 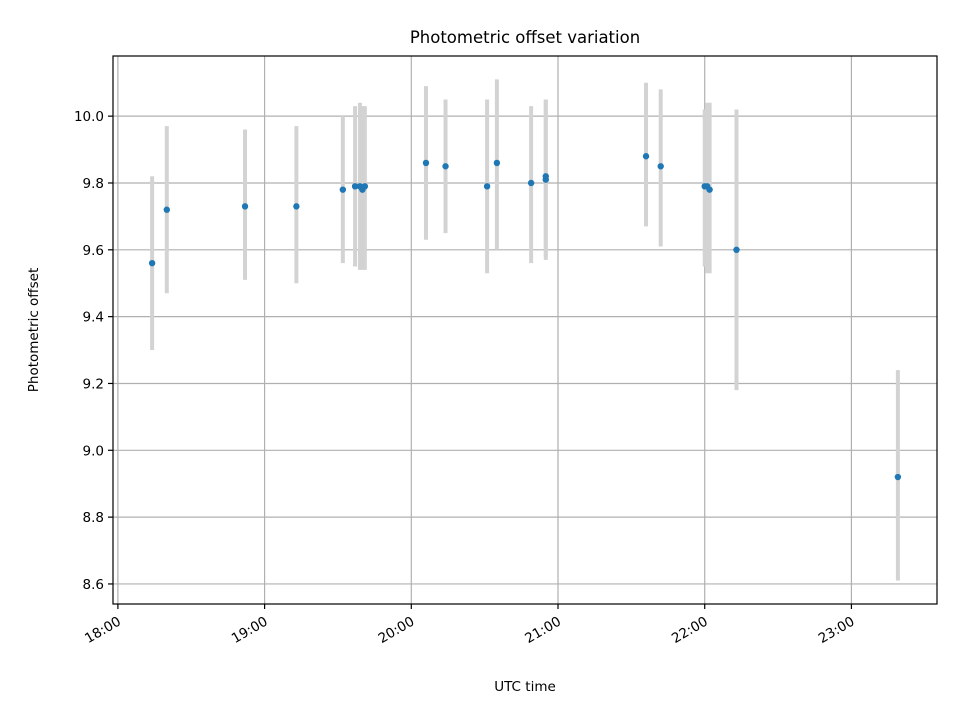 I want to click on chart-title: Photometric offset variation, so click(x=525, y=37).